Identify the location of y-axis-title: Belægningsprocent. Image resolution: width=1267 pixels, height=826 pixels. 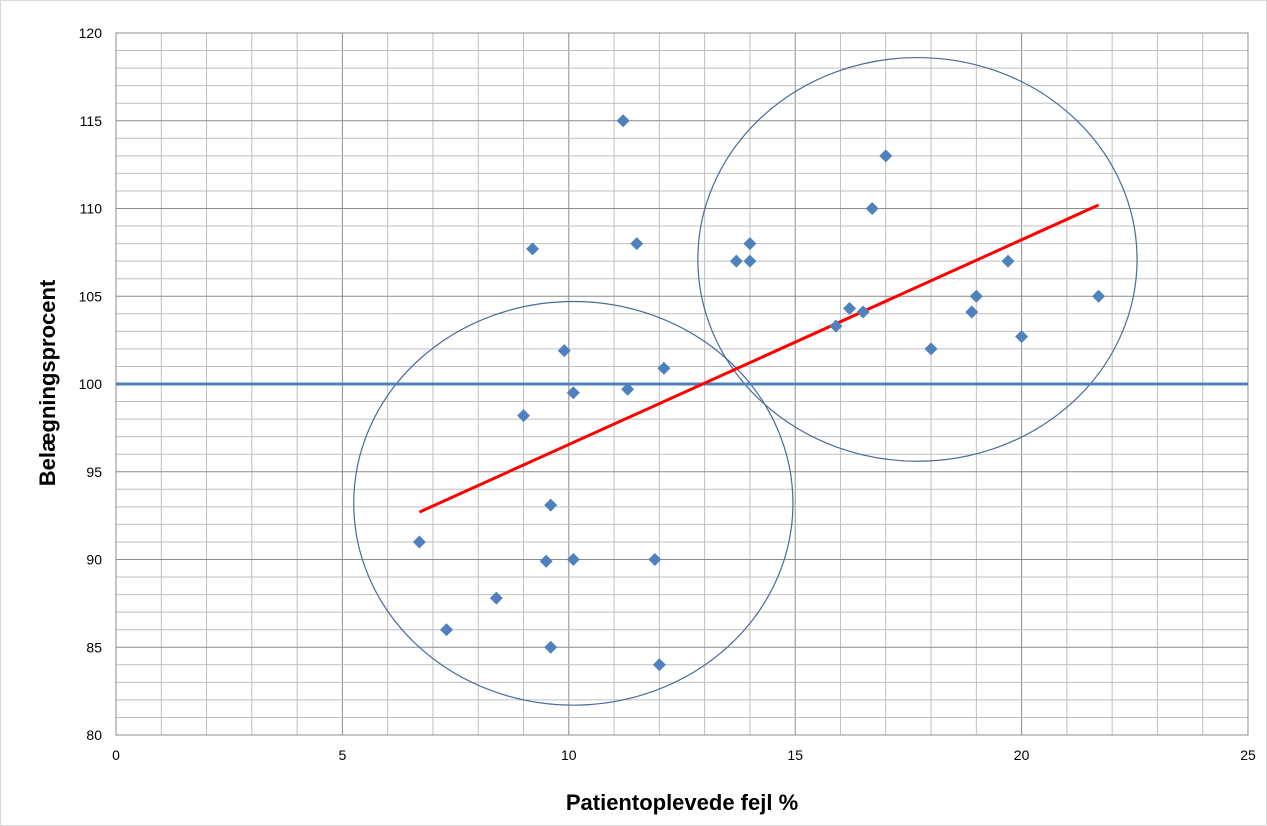
(47, 382).